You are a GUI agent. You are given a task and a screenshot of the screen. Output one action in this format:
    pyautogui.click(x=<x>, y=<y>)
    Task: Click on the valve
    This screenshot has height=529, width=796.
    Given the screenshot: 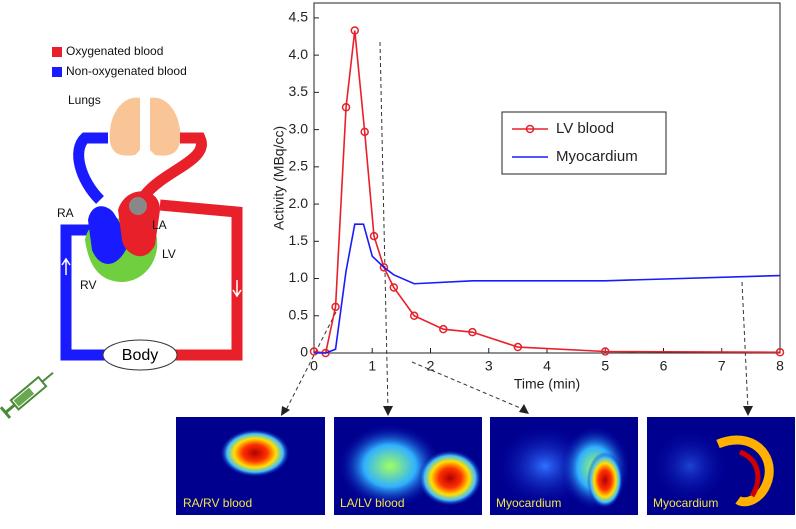 What is the action you would take?
    pyautogui.click(x=138, y=206)
    